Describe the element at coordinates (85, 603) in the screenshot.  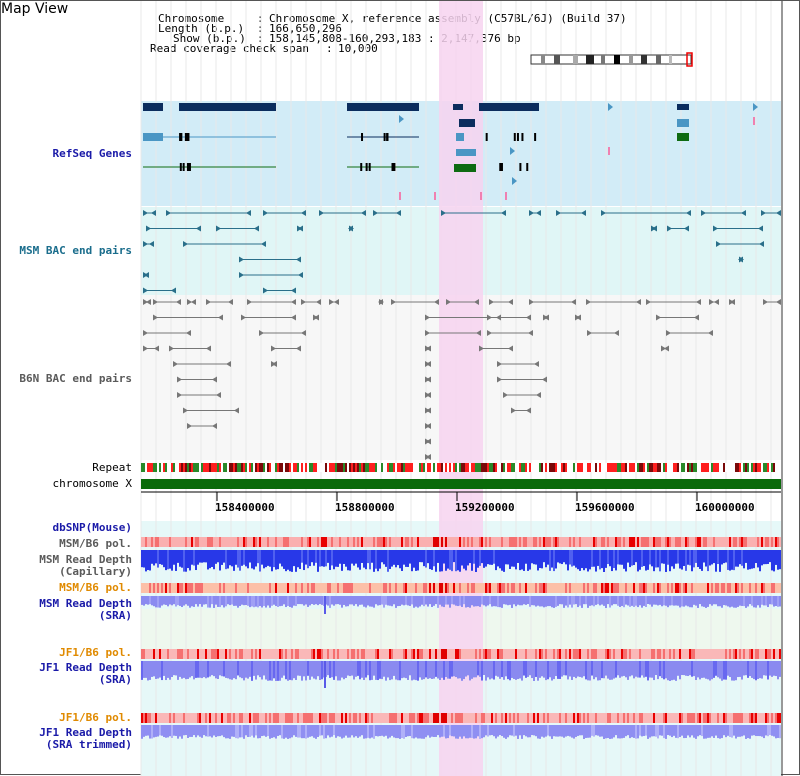
I see `track-label-msm-depth-sra-1: MSM Read Depth` at that location.